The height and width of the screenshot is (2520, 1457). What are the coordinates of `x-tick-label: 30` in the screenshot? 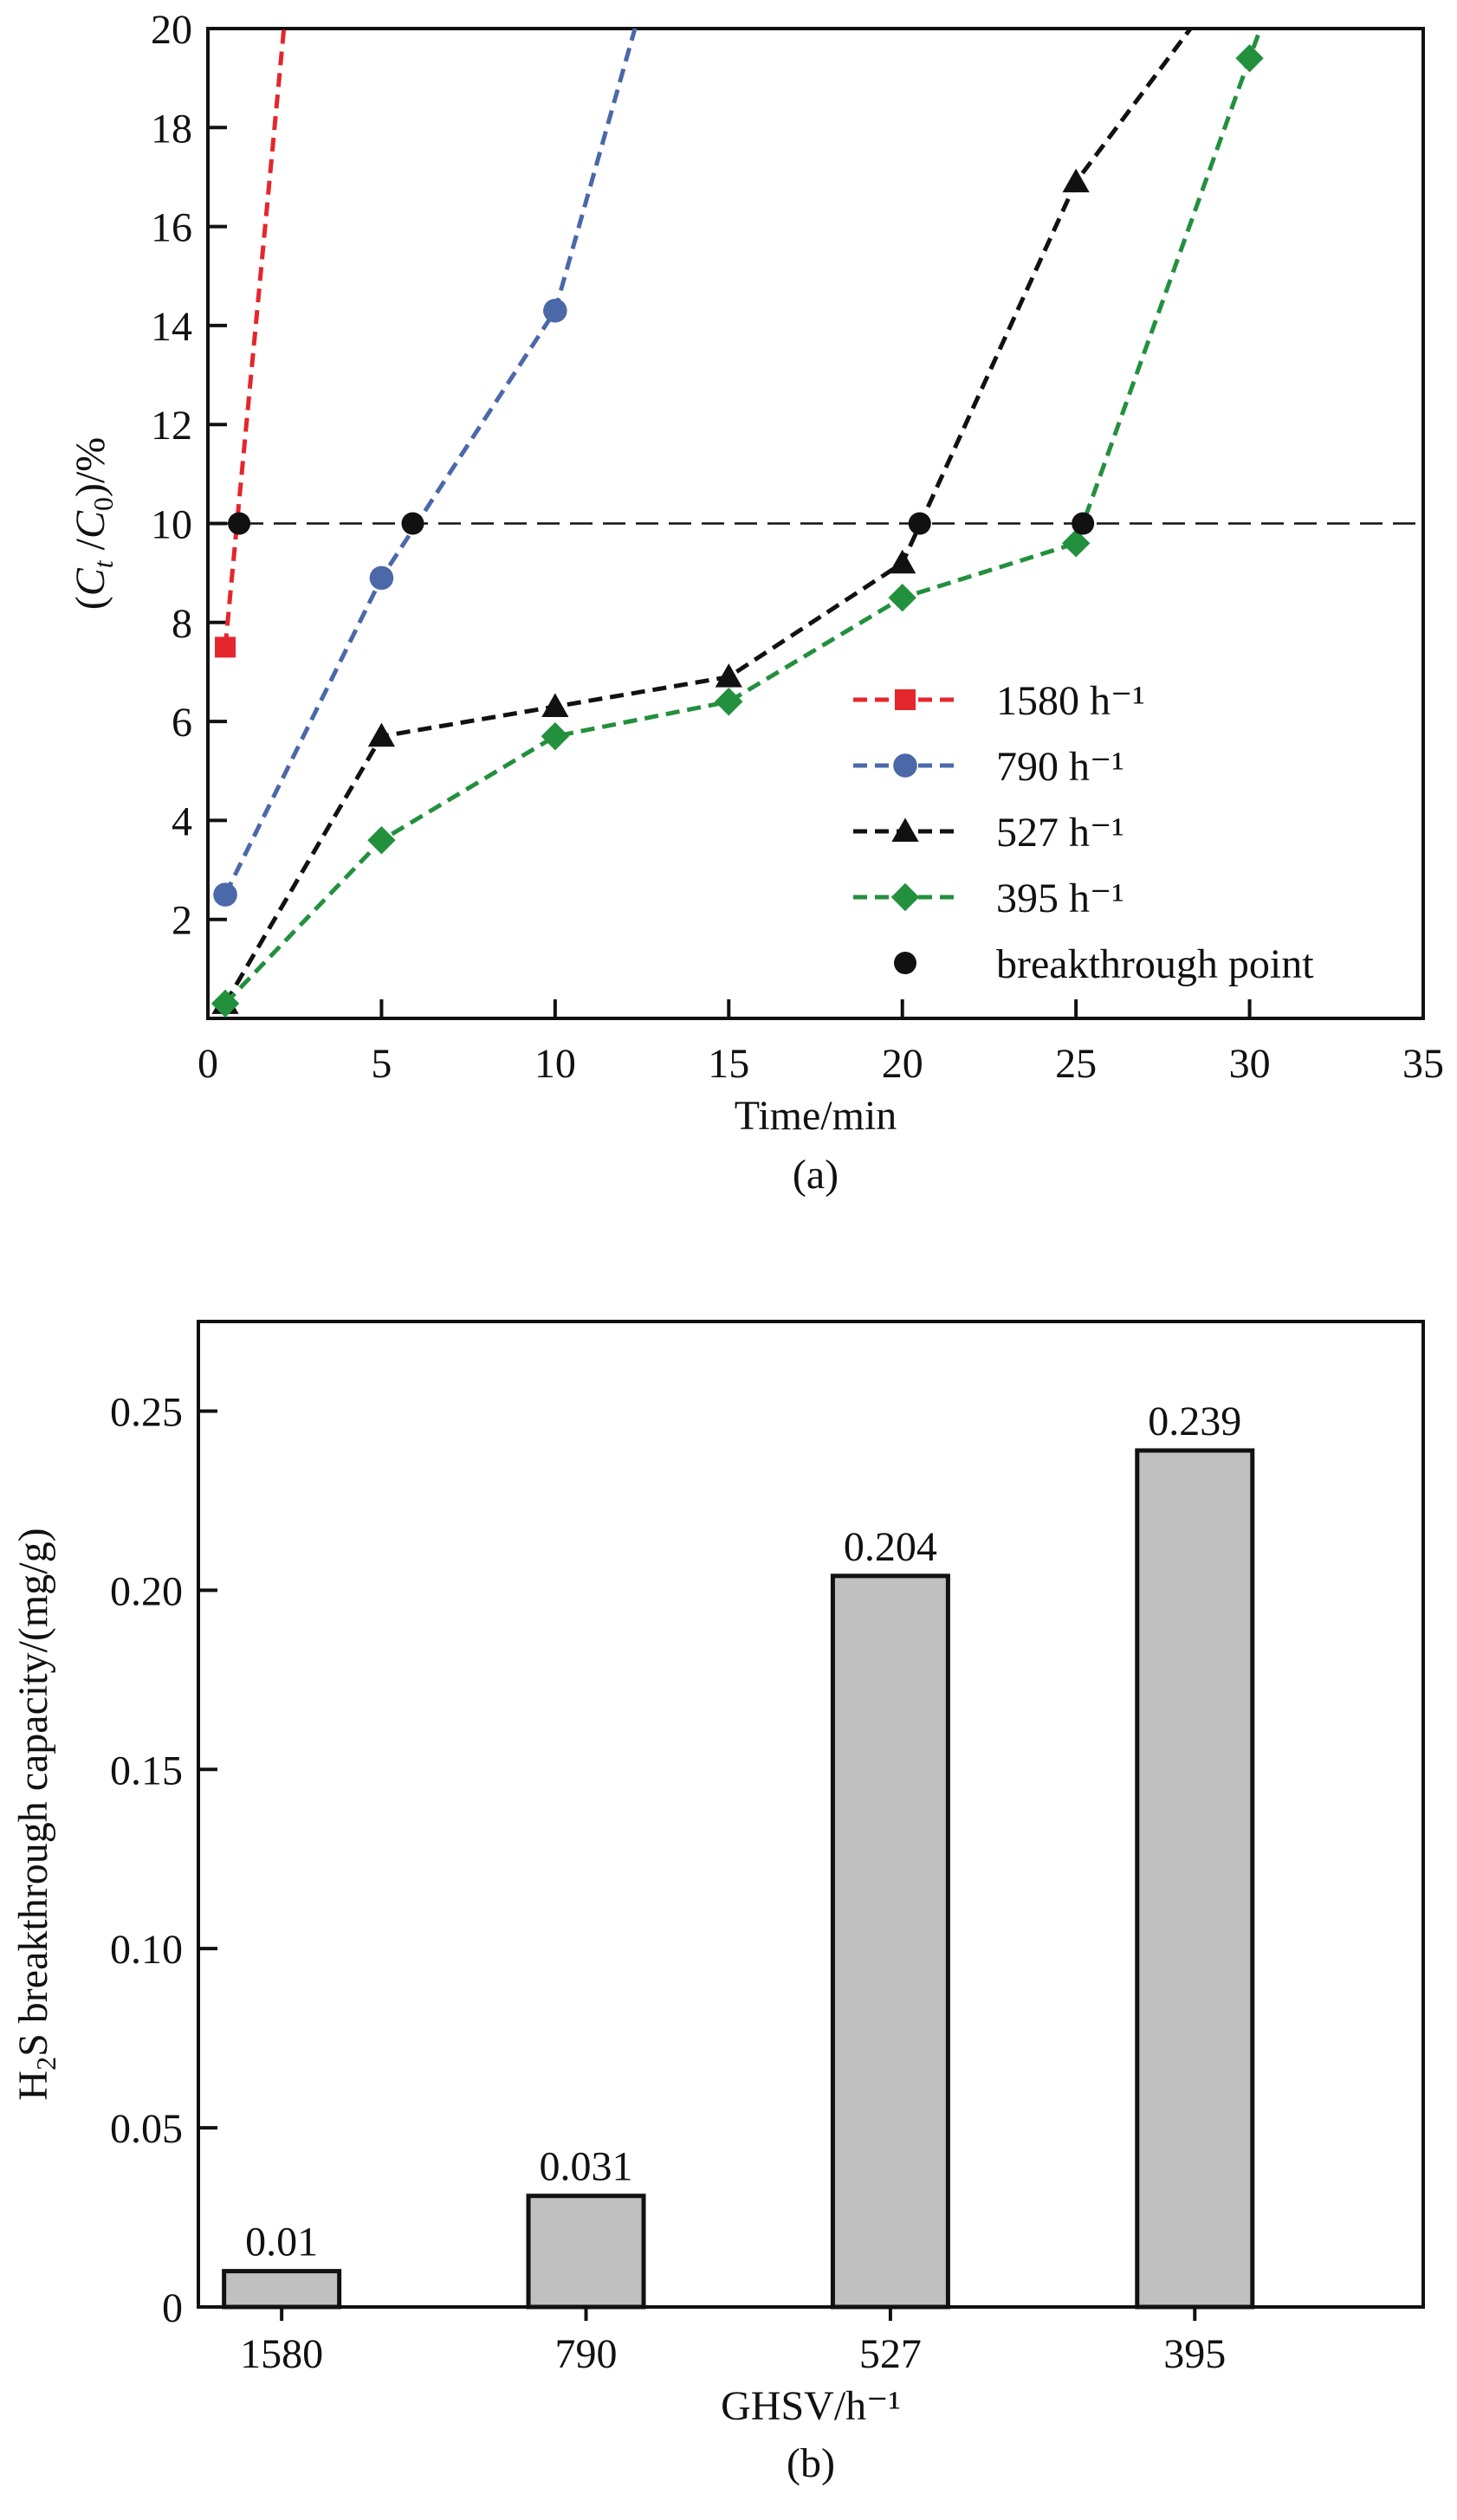 It's located at (1250, 1064).